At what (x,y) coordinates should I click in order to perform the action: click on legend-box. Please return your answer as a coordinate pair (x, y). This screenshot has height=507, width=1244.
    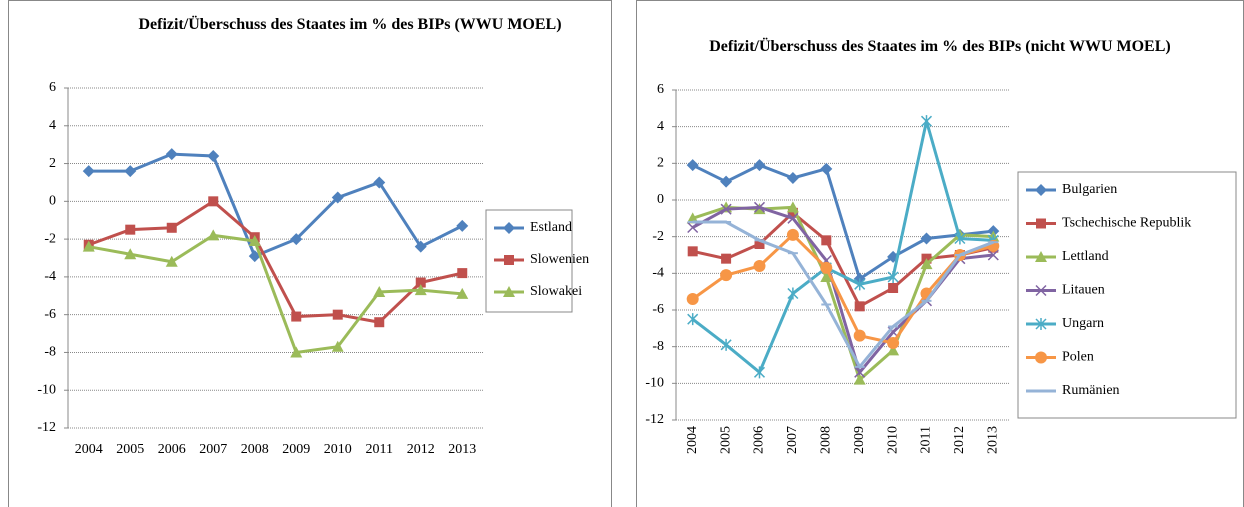
    Looking at the image, I should click on (1127, 295).